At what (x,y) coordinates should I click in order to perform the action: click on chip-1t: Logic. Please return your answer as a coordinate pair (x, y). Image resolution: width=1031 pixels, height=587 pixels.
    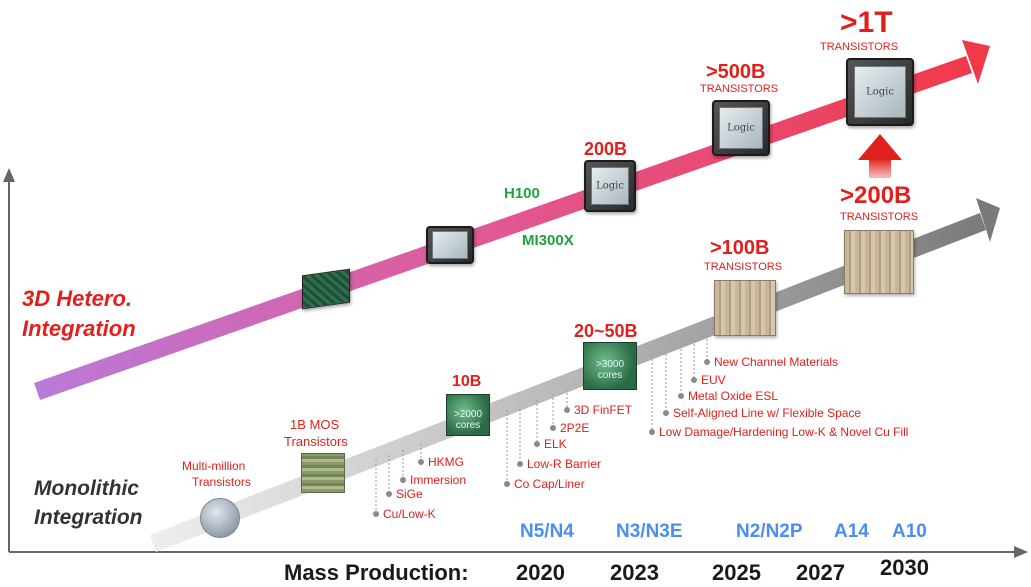
    Looking at the image, I should click on (880, 92).